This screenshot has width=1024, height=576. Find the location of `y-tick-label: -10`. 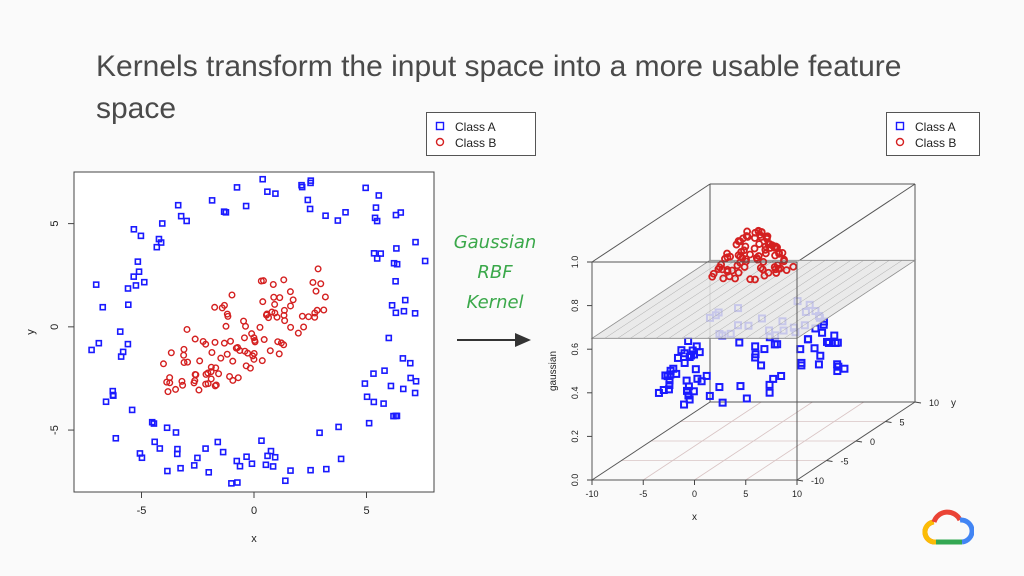

y-tick-label: -10 is located at coordinates (817, 481).